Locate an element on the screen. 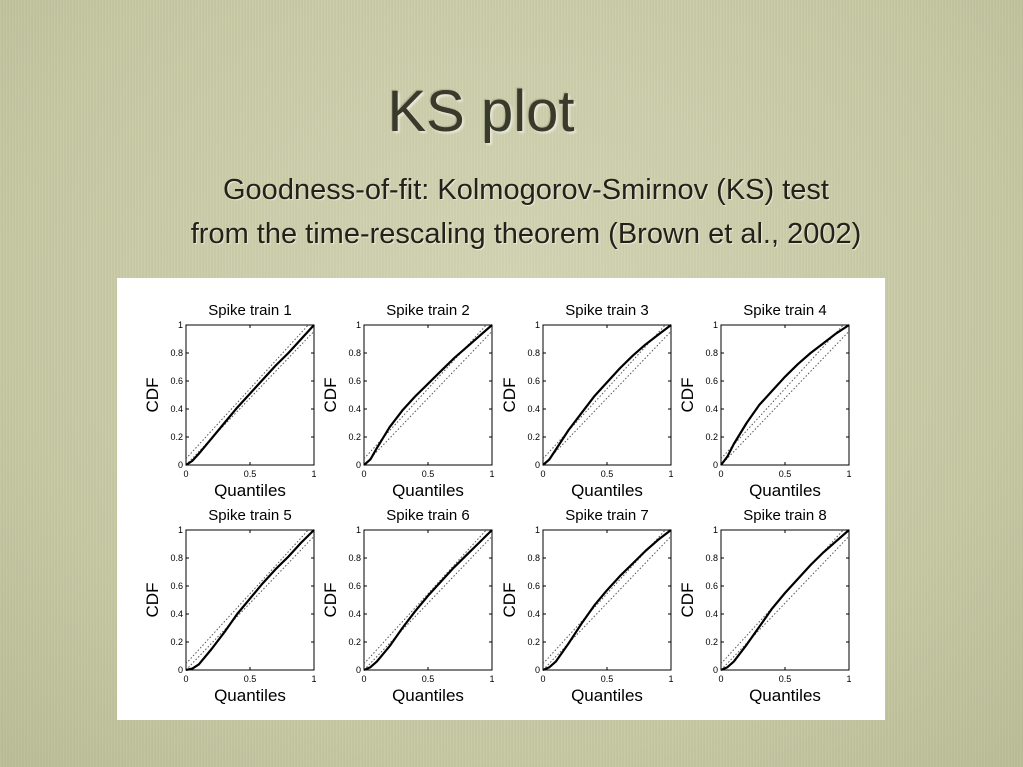 The height and width of the screenshot is (767, 1023). subplot-title: Spike train 2 is located at coordinates (427, 310).